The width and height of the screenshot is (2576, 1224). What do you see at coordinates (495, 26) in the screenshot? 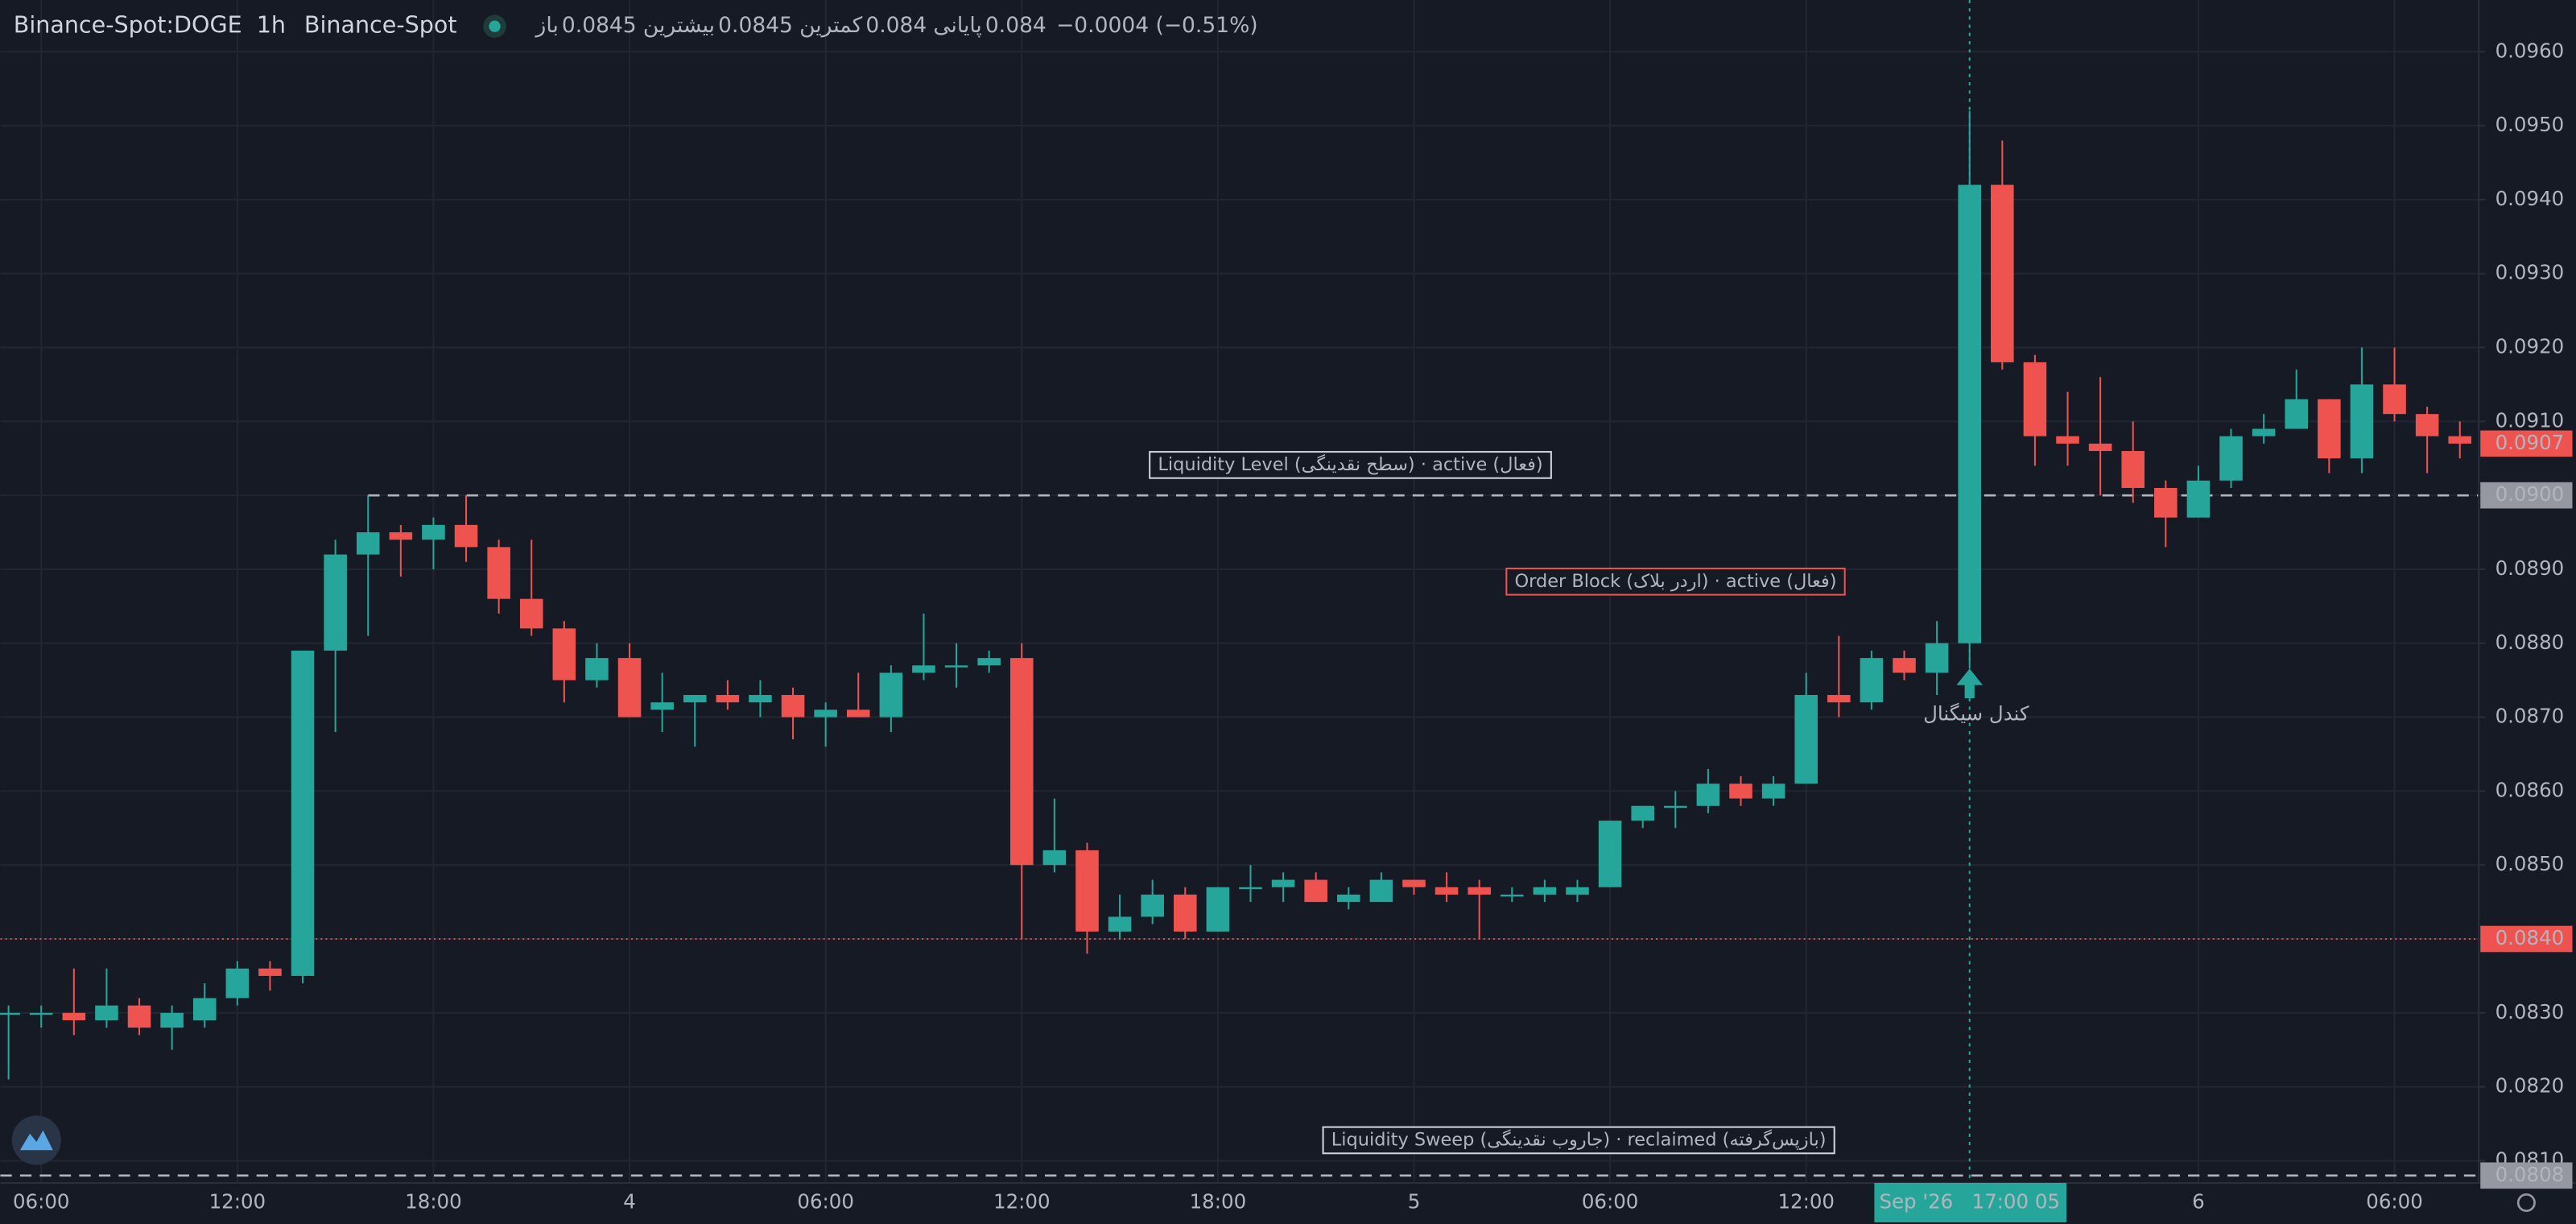
I see `status-dot` at bounding box center [495, 26].